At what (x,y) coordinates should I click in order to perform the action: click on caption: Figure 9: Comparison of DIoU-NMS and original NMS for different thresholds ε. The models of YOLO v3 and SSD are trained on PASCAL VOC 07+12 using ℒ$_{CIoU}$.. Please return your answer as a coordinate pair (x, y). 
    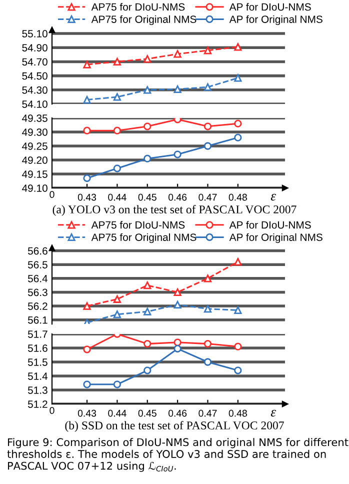
    Looking at the image, I should click on (177, 455).